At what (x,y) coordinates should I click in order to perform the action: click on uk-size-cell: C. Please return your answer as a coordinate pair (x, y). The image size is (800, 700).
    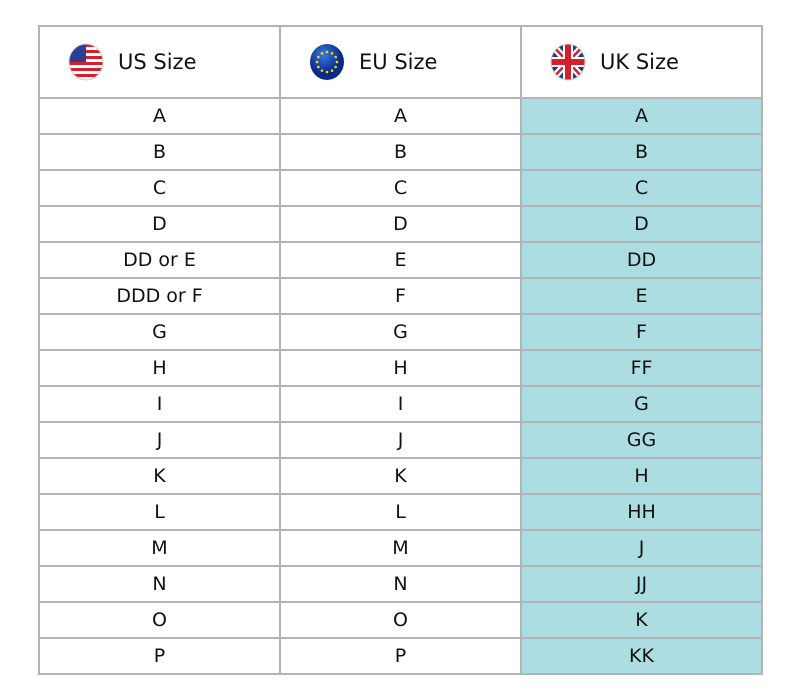
    Looking at the image, I should click on (641, 188).